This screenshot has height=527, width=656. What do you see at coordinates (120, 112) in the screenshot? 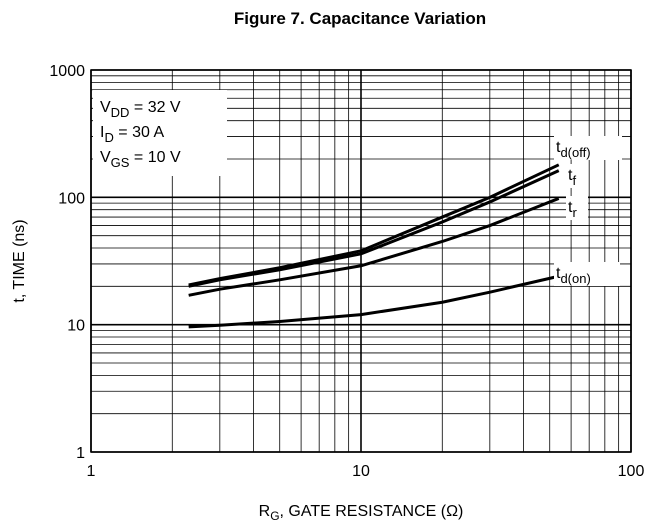
I see `text-sub: DD` at bounding box center [120, 112].